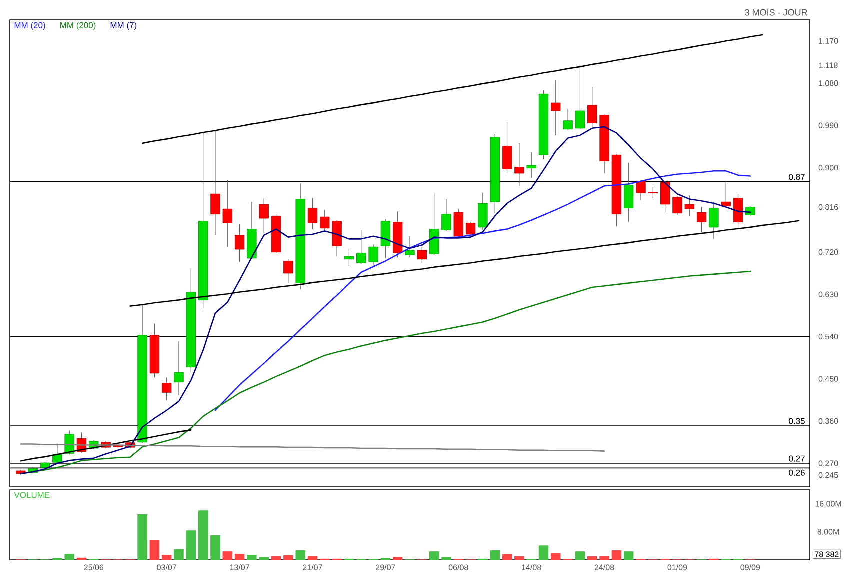 The height and width of the screenshot is (580, 855). Describe the element at coordinates (828, 83) in the screenshot. I see `y-tick-label: 1.080` at that location.